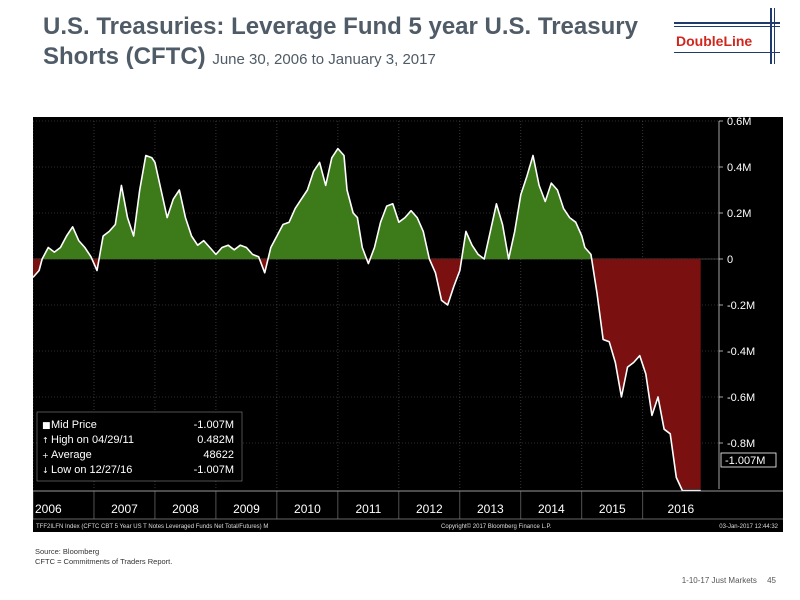  I want to click on last-value-box, so click(748, 460).